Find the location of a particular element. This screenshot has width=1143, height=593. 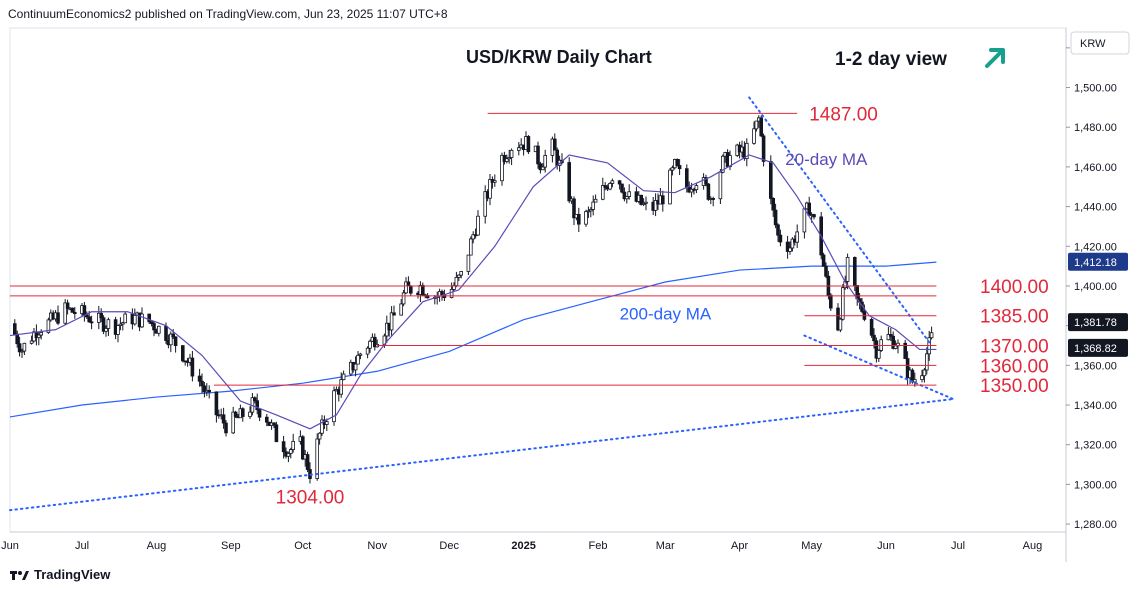

price-axis-badge-label: 1,412.18 is located at coordinates (1095, 263).